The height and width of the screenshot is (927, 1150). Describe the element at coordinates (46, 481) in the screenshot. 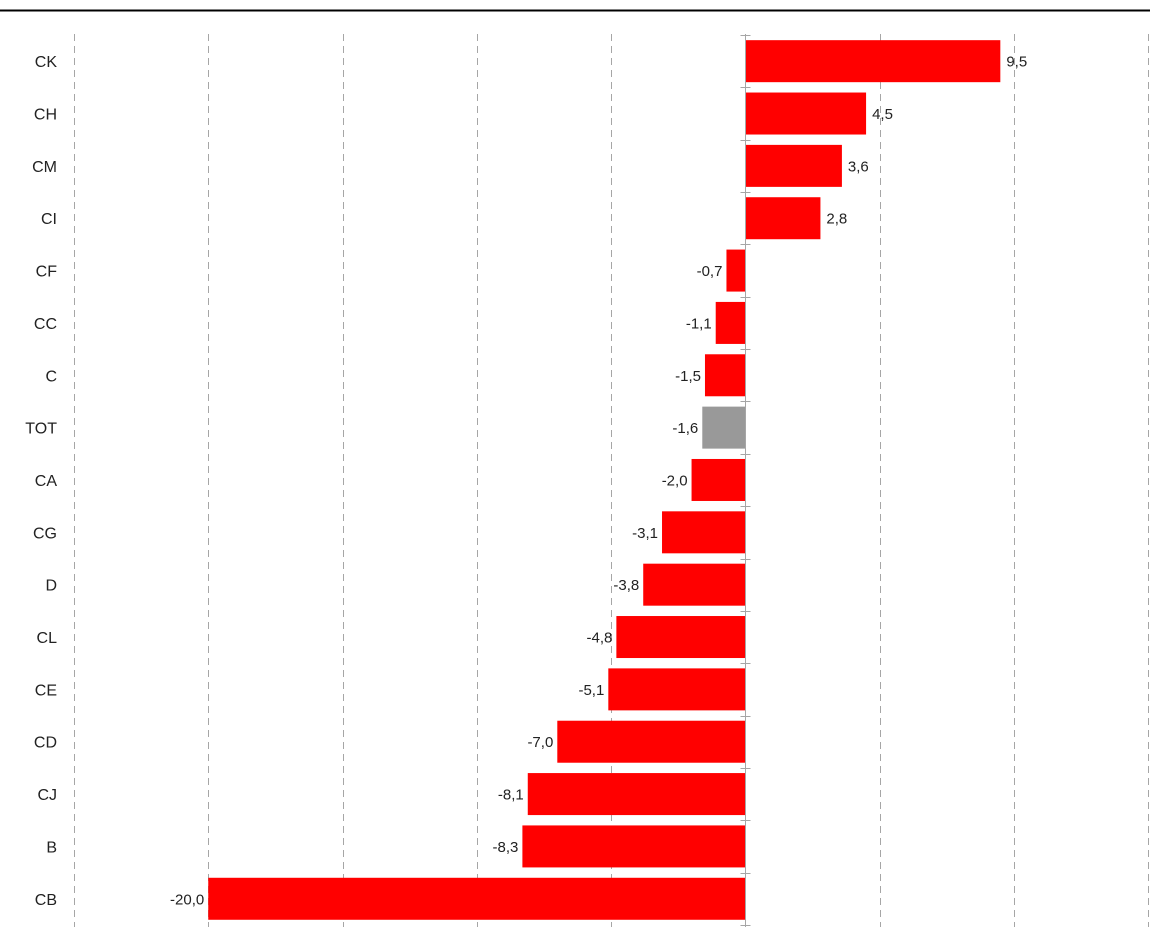

I see `category-label: CA` at that location.